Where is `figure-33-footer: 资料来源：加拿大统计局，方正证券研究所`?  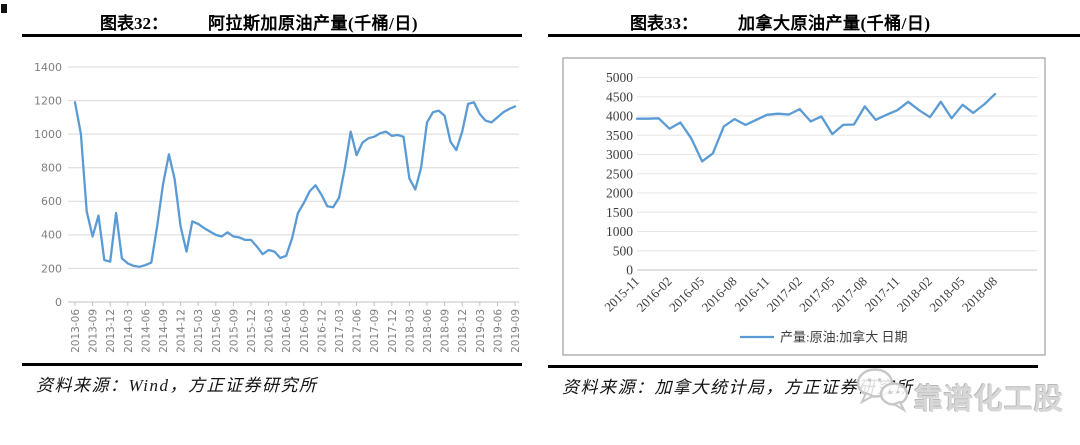
figure-33-footer: 资料来源：加拿大统计局，方正证券研究所 is located at coordinates (793, 381).